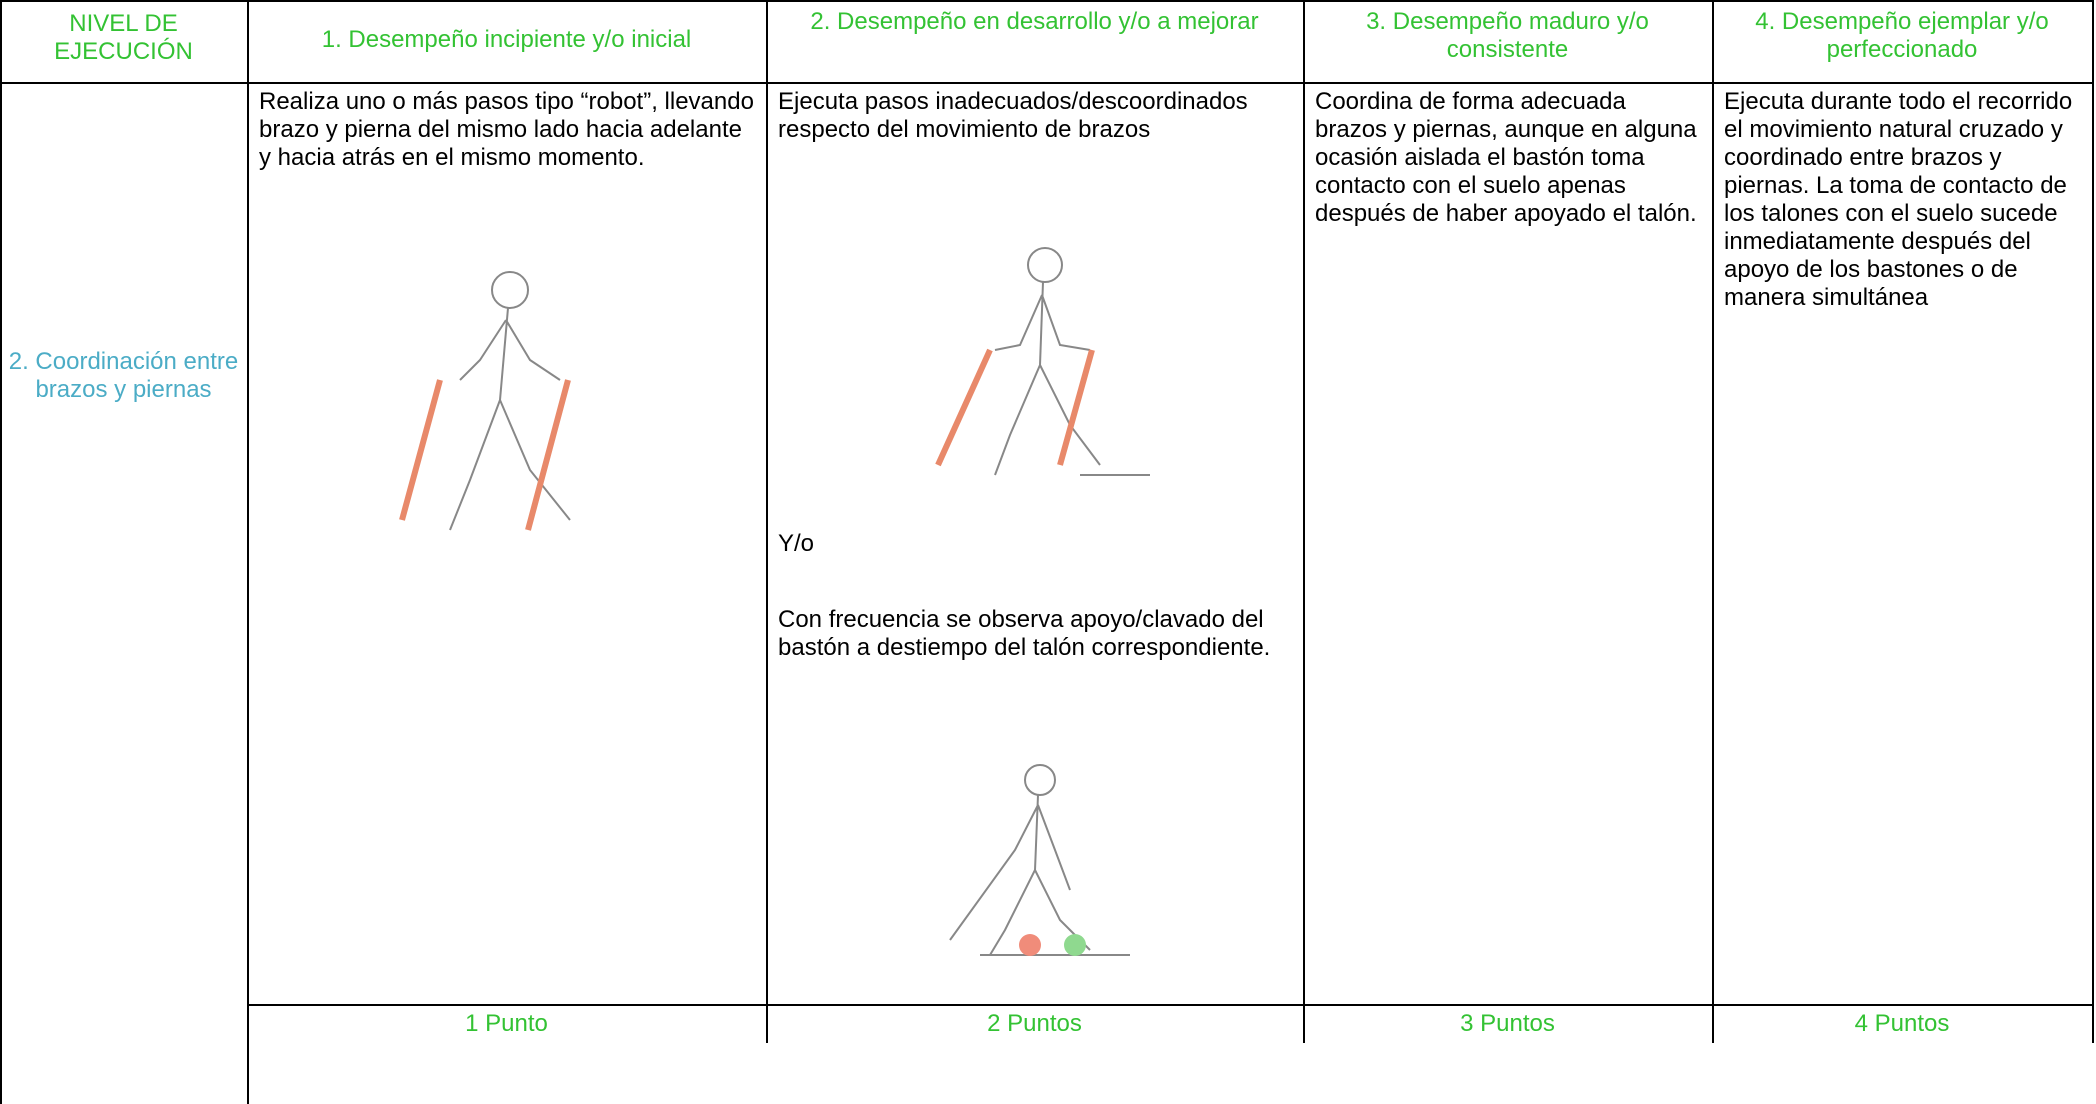 The image size is (2096, 1104). What do you see at coordinates (1902, 35) in the screenshot?
I see `header-cell: 4. Desempeño ejemplar y/o perfeccionado` at bounding box center [1902, 35].